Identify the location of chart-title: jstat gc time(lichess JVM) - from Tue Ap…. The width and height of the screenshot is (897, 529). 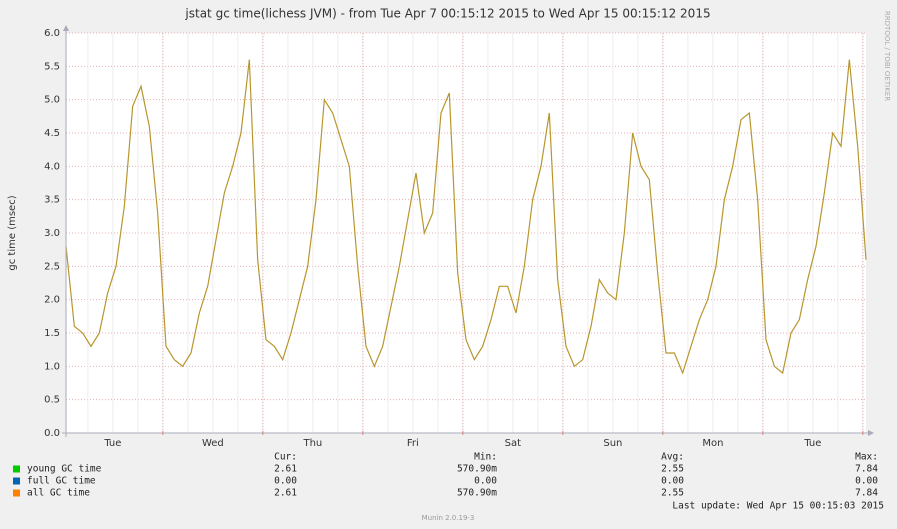
(447, 14).